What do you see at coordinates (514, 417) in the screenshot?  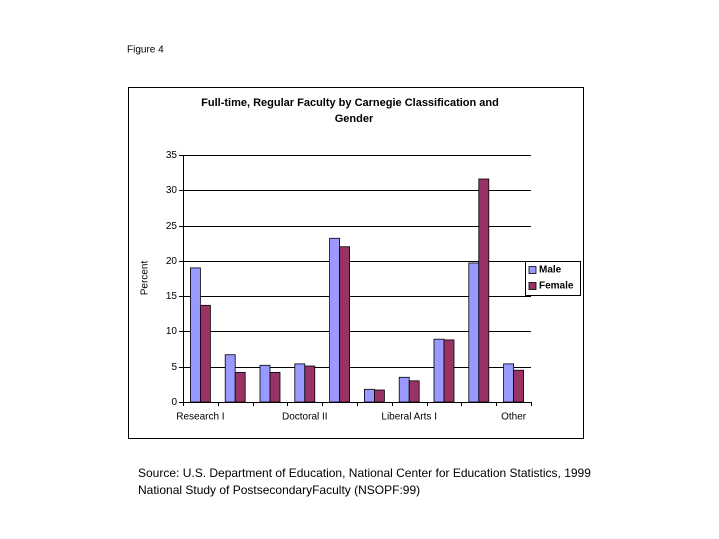 I see `x-tick-label: Other` at bounding box center [514, 417].